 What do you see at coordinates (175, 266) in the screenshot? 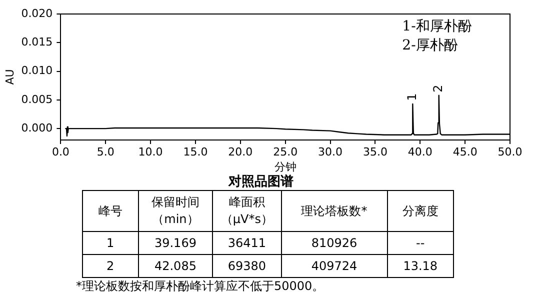
I see `text: 42.085` at bounding box center [175, 266].